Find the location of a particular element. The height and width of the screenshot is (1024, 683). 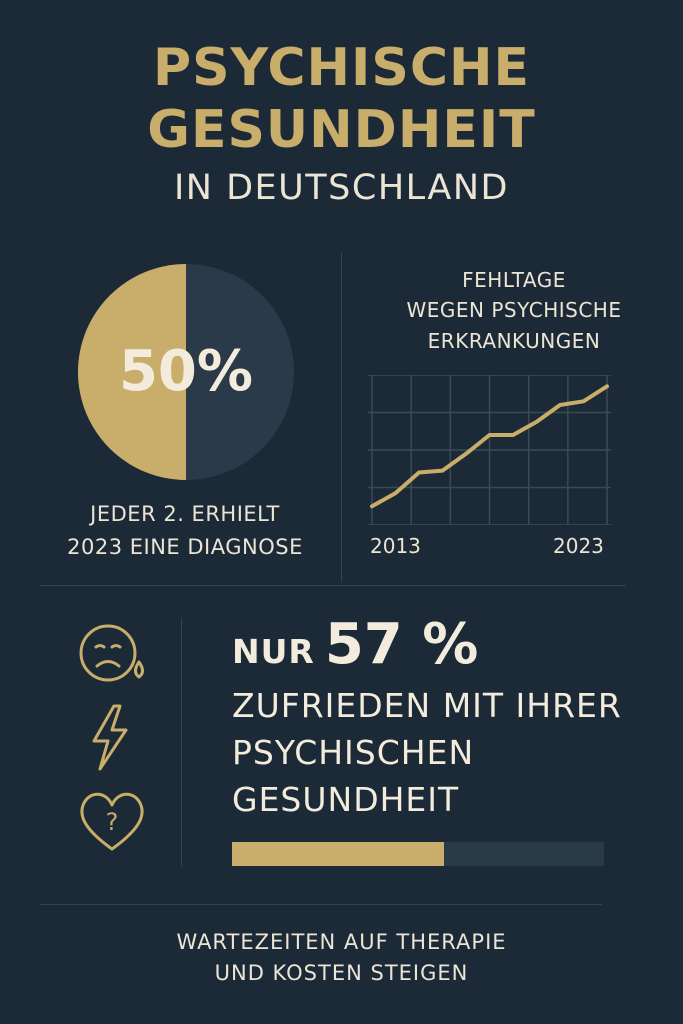

divider-bottom-vertical is located at coordinates (181, 742).